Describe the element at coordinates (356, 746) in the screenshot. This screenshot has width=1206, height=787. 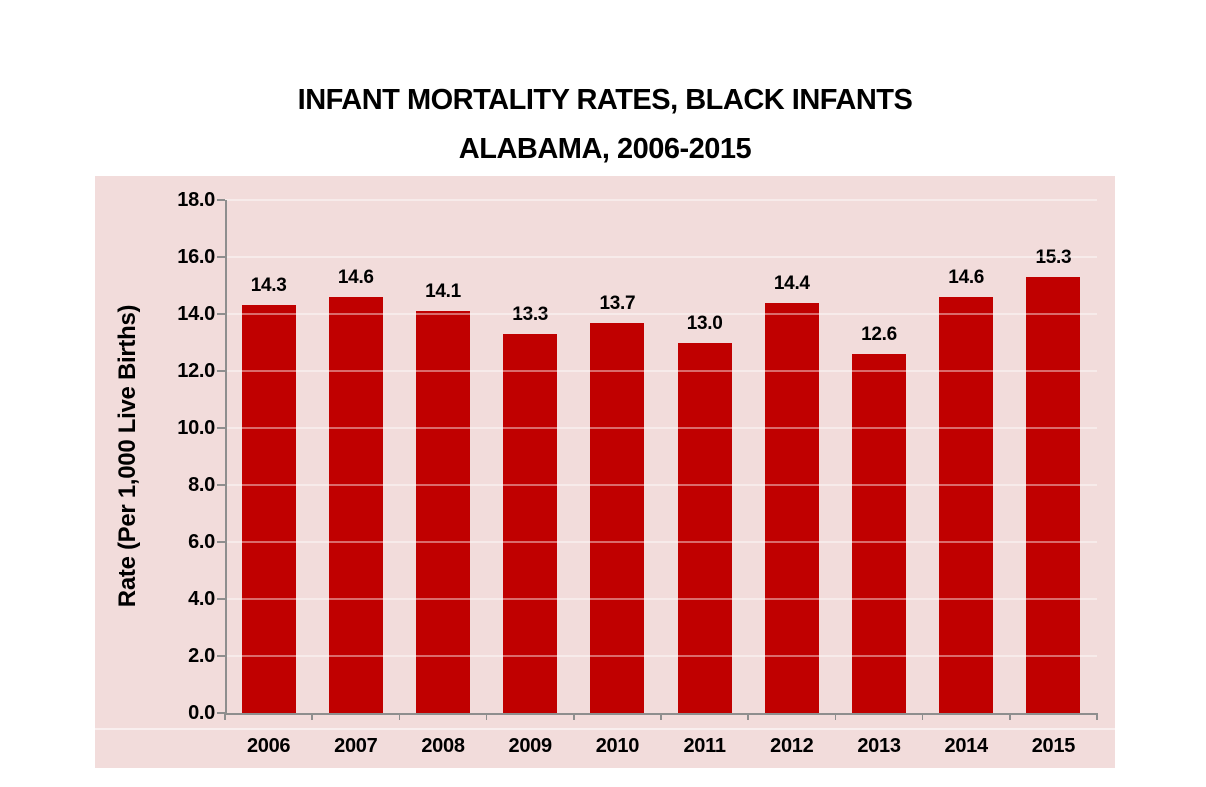
I see `x-axis-tick-label: 2007` at that location.